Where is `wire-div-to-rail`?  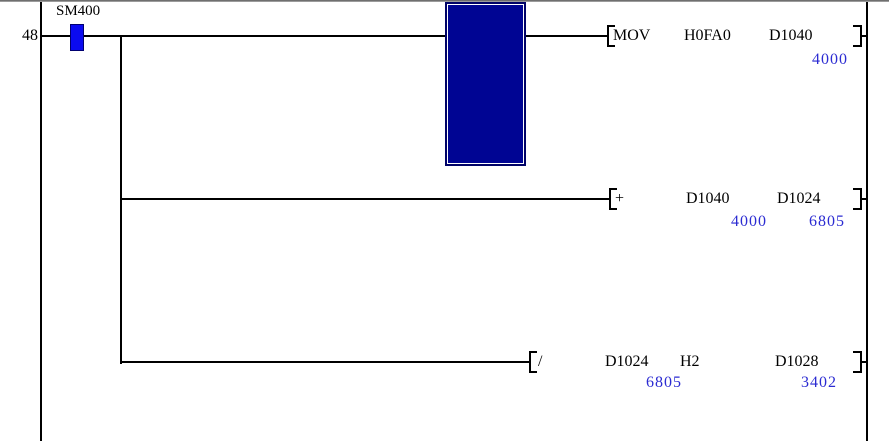
wire-div-to-rail is located at coordinates (864, 362).